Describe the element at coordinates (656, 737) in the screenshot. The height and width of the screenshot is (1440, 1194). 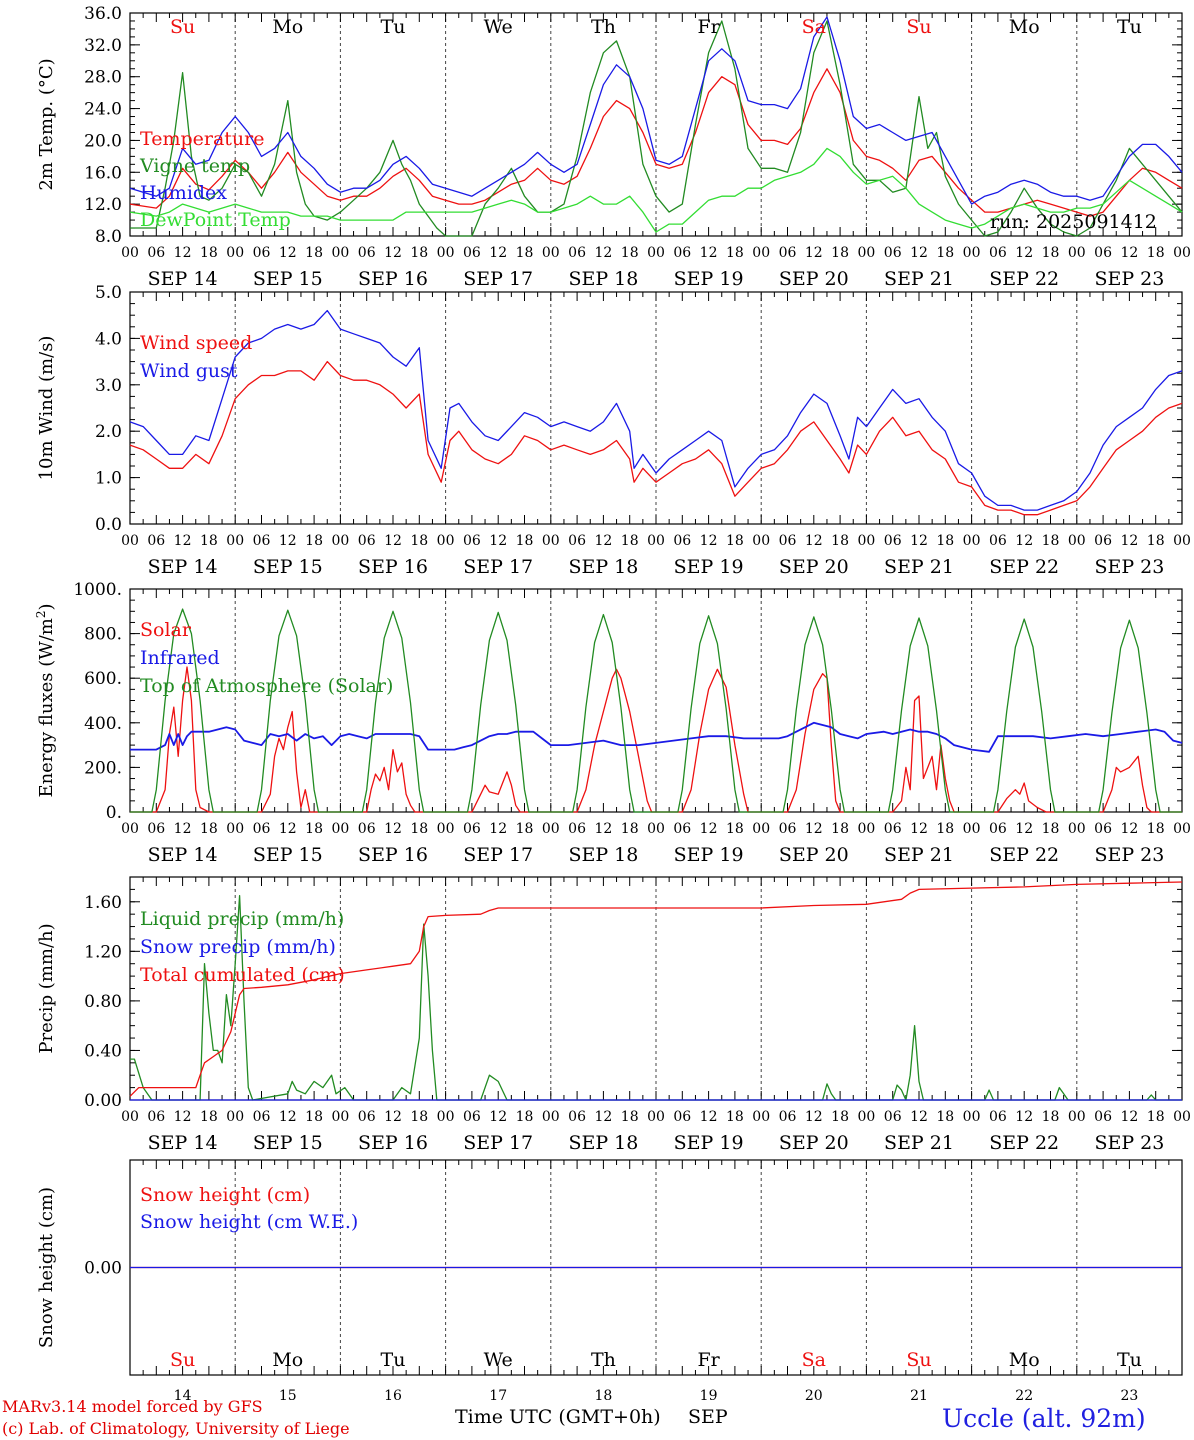
I see `series-infrared` at that location.